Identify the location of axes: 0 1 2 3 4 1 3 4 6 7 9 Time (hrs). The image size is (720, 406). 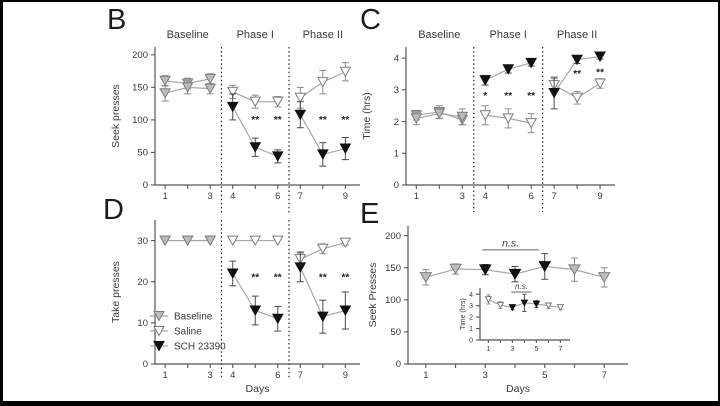
(488, 124).